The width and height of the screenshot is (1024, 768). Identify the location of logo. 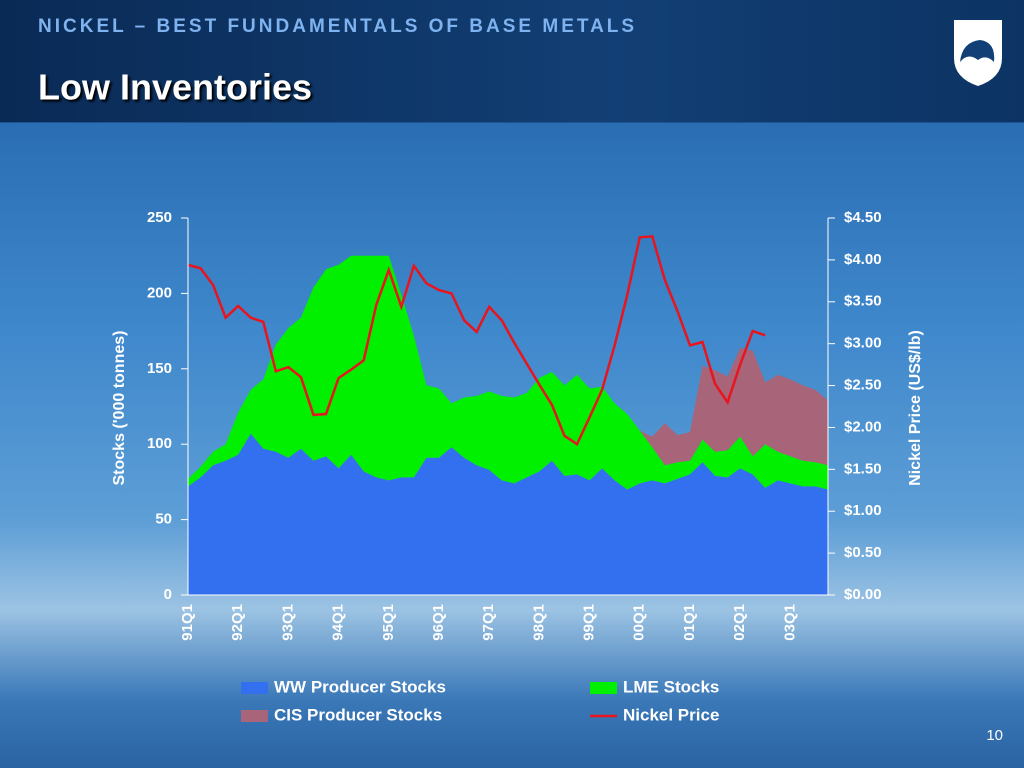
(978, 53).